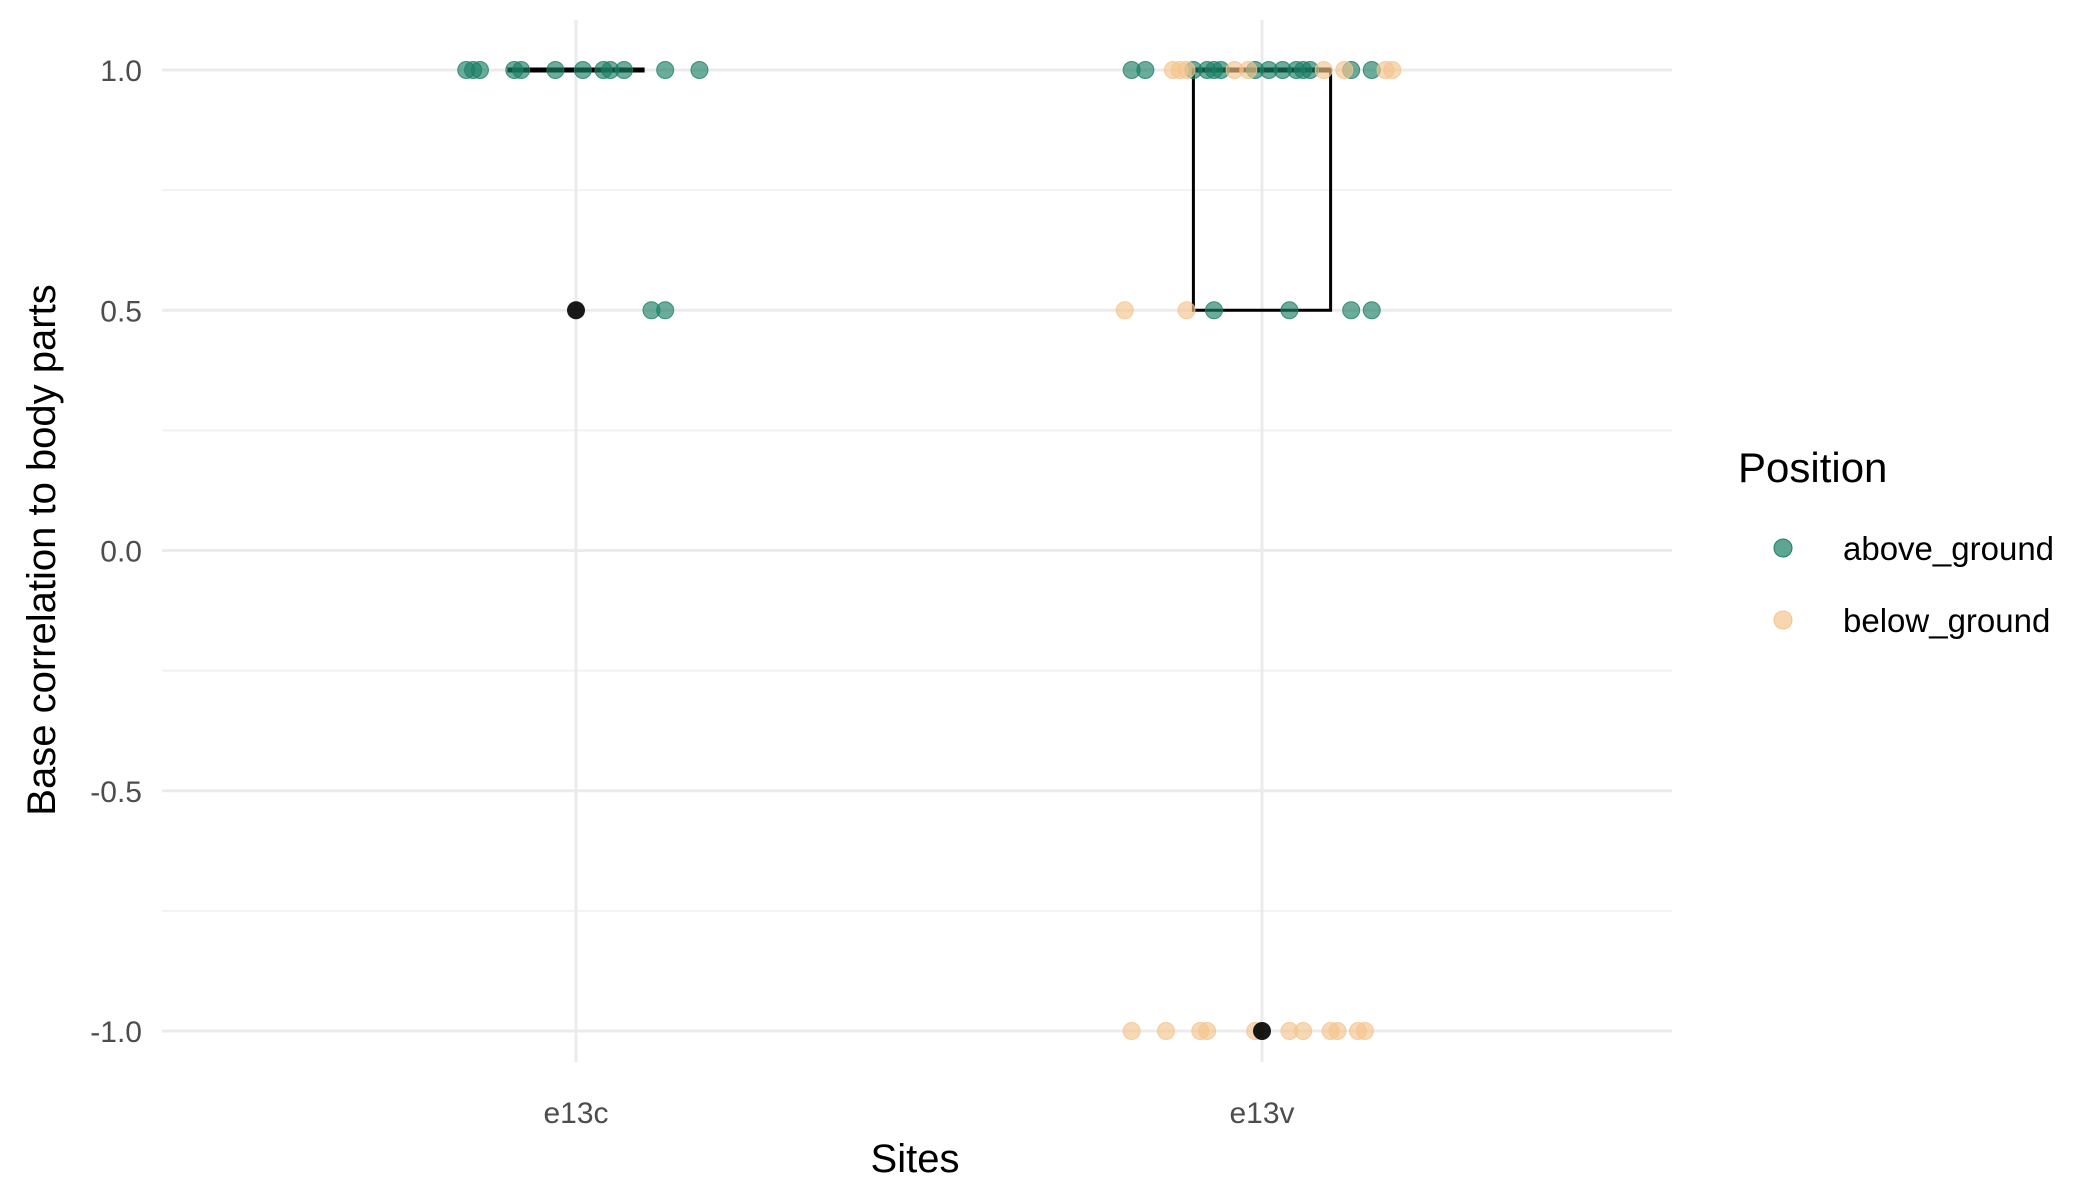  What do you see at coordinates (1948, 548) in the screenshot?
I see `legend-label: above_ground` at bounding box center [1948, 548].